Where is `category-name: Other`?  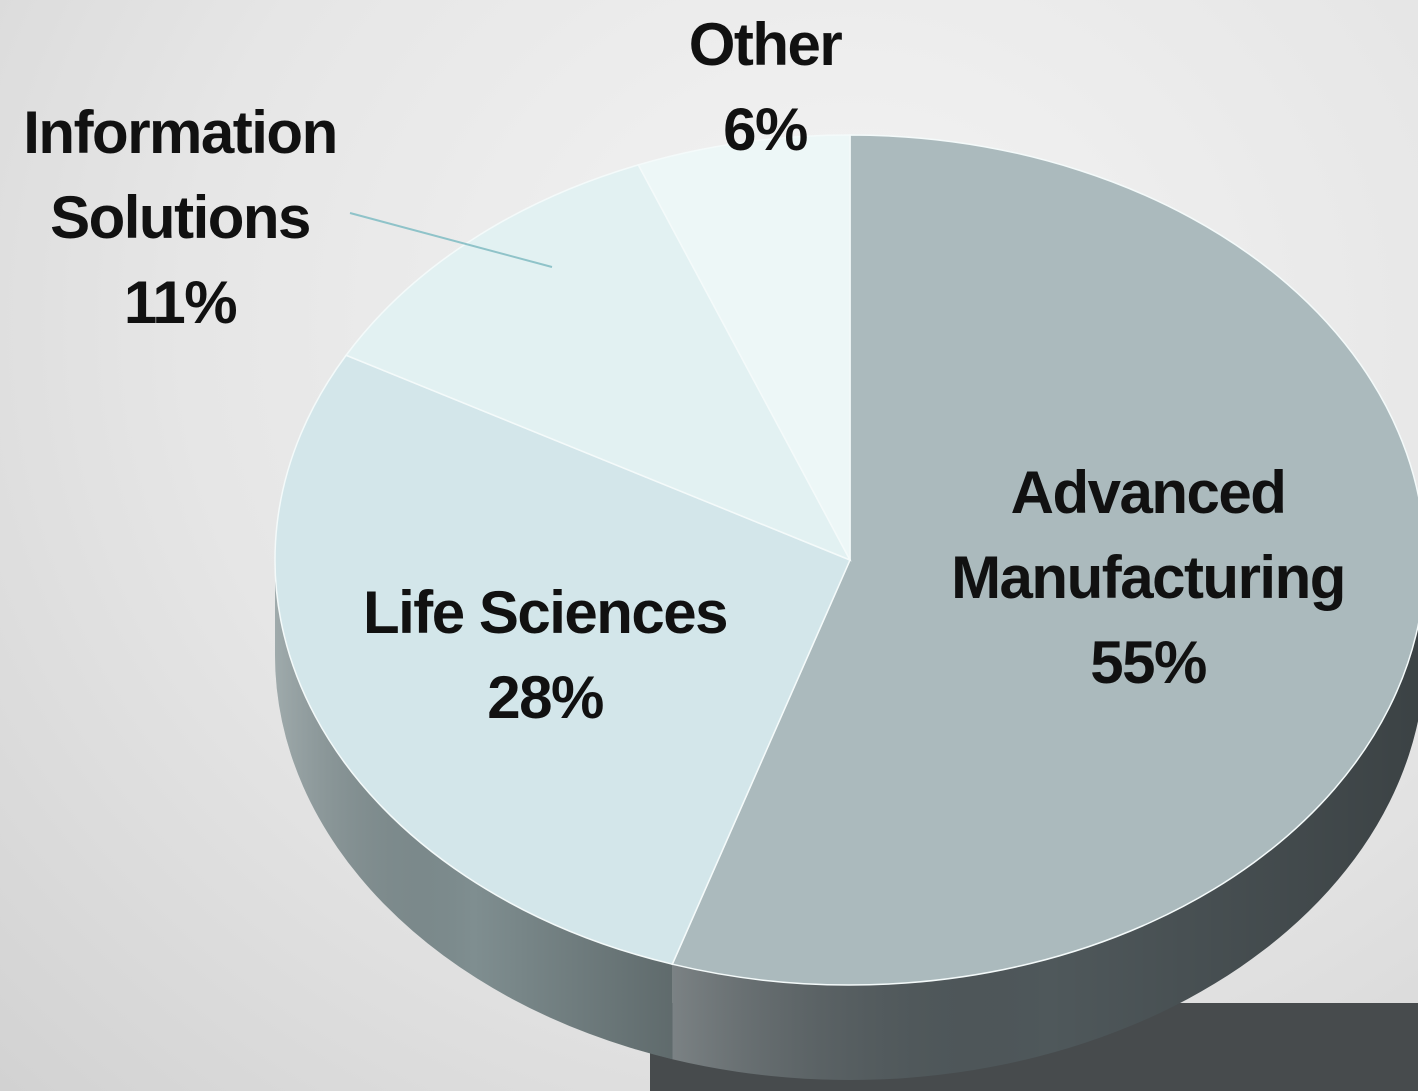 category-name: Other is located at coordinates (765, 44).